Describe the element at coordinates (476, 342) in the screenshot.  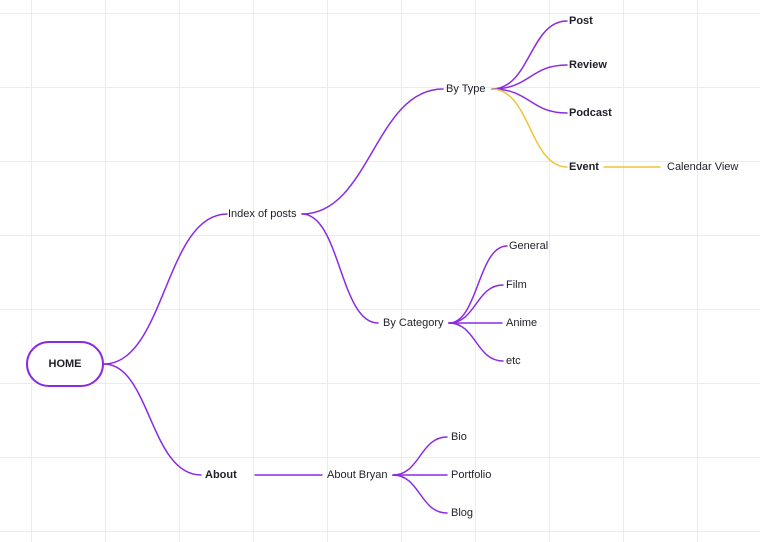
I see `edge-bycategory-etc` at that location.